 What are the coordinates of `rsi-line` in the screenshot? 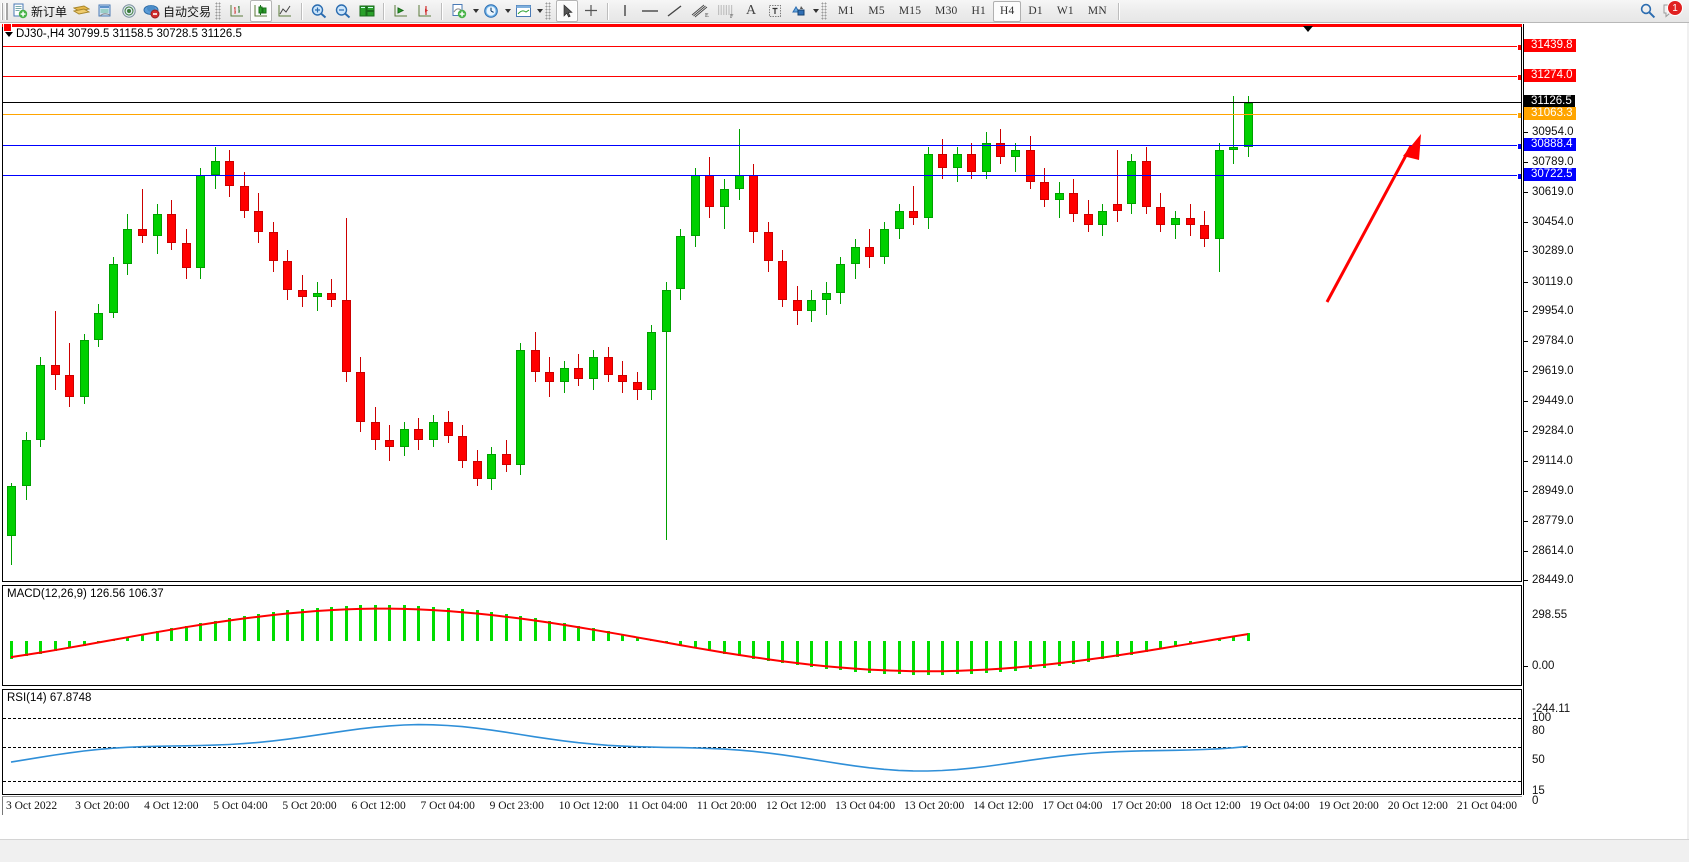 It's located at (629, 747).